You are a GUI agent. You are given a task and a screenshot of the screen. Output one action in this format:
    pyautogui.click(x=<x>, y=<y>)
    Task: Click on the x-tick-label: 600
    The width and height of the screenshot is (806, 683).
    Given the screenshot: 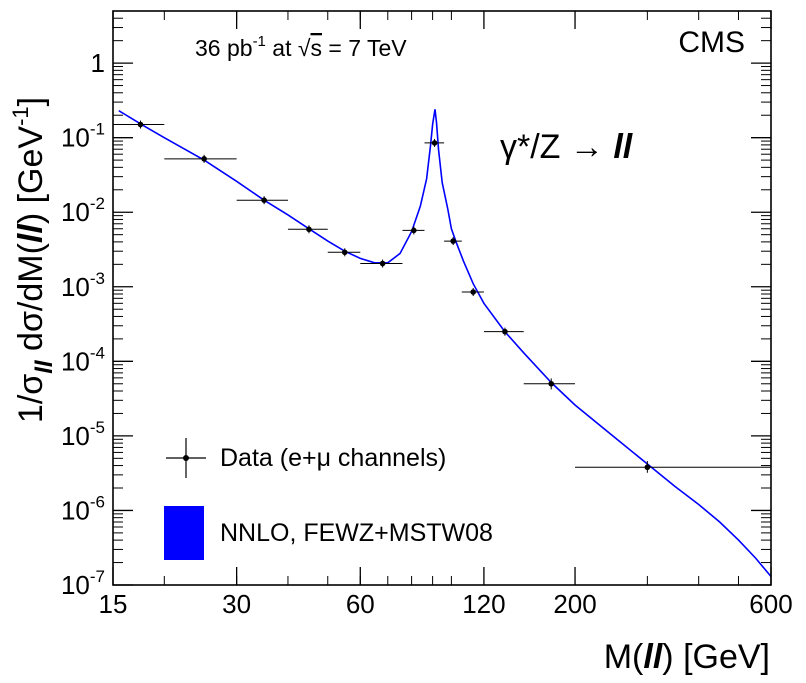 What is the action you would take?
    pyautogui.click(x=770, y=604)
    